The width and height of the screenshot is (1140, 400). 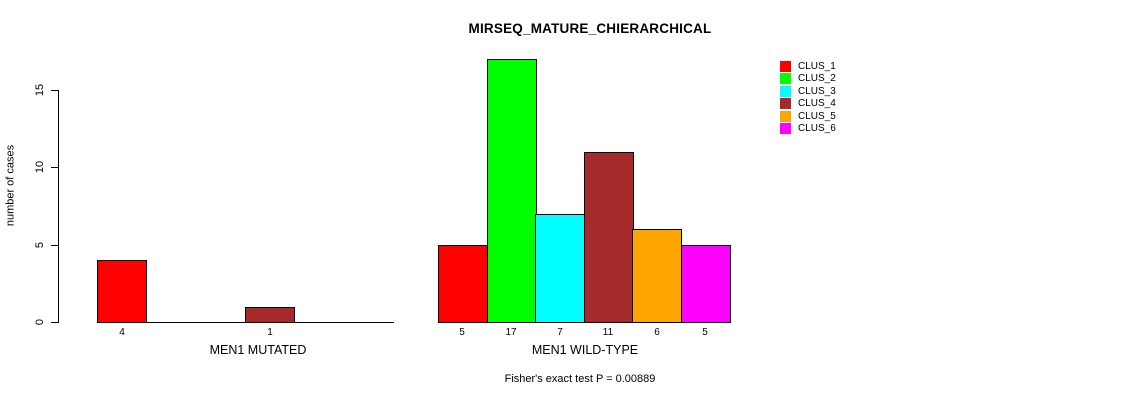 I want to click on bar-value-label: 4, so click(x=122, y=332).